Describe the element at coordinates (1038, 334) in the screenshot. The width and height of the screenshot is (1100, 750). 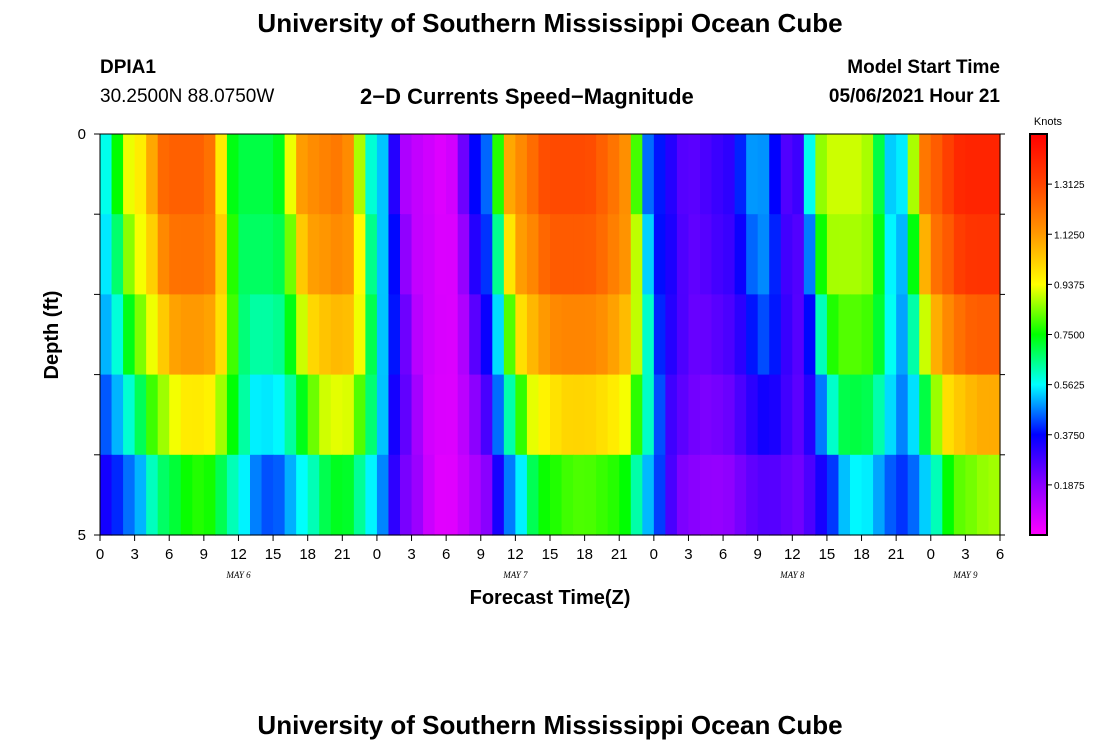
I see `colorbar` at that location.